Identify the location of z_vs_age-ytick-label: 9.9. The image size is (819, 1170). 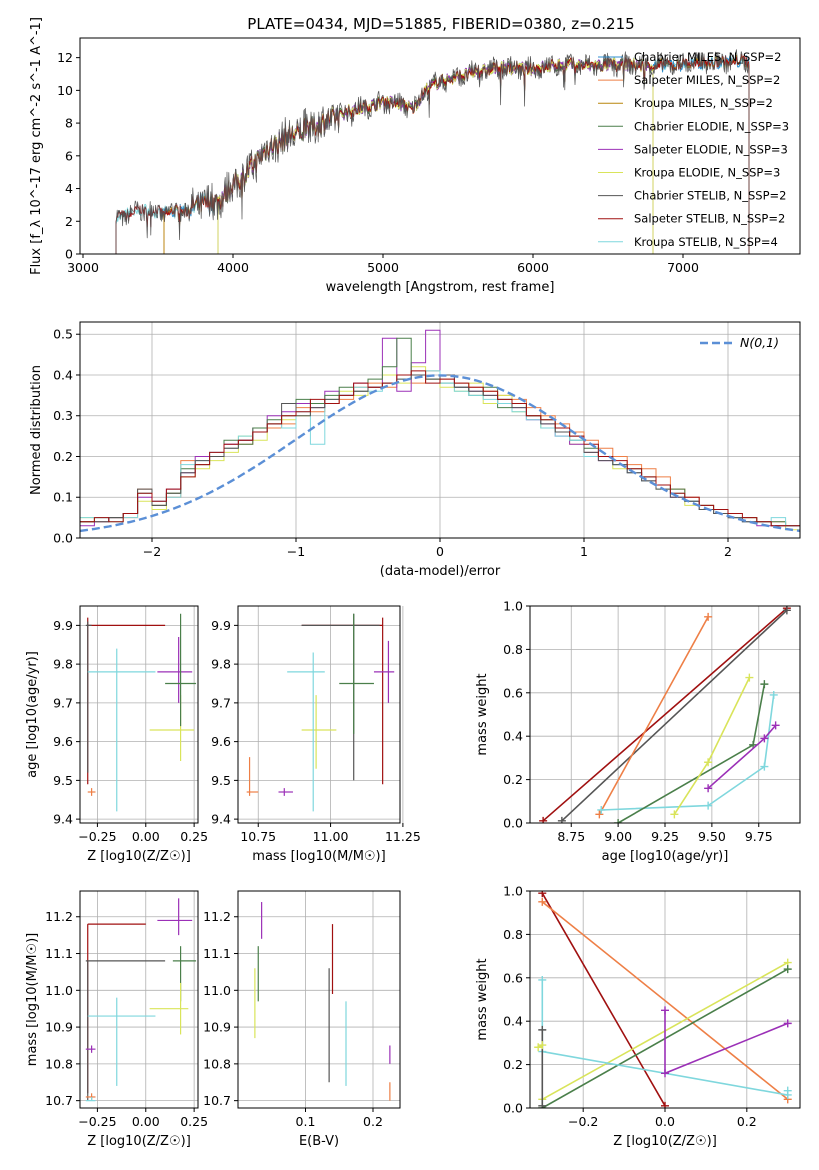
(63, 625).